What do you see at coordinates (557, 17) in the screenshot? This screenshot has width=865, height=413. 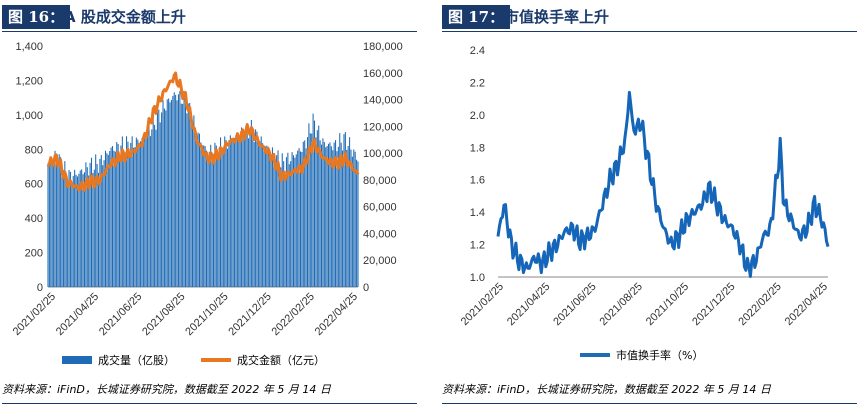 I see `right-figure-title: 市值换手率上升` at bounding box center [557, 17].